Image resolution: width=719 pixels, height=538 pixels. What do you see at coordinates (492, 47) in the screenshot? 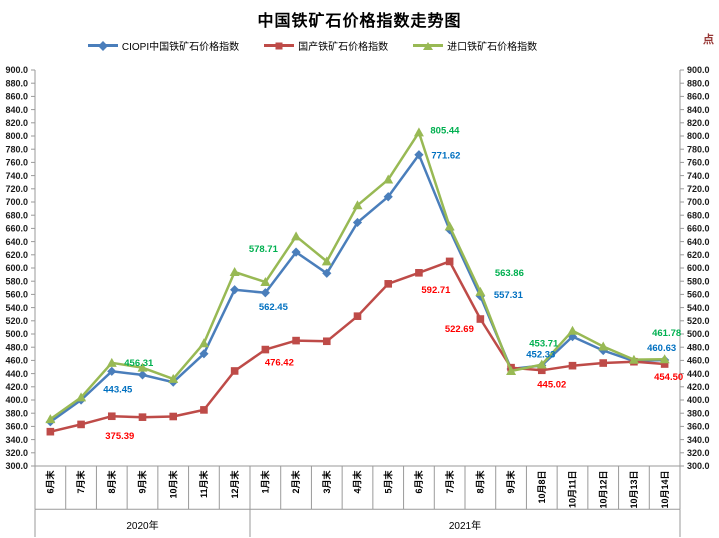
I see `legend-label: 进口铁矿石价格指数` at bounding box center [492, 47].